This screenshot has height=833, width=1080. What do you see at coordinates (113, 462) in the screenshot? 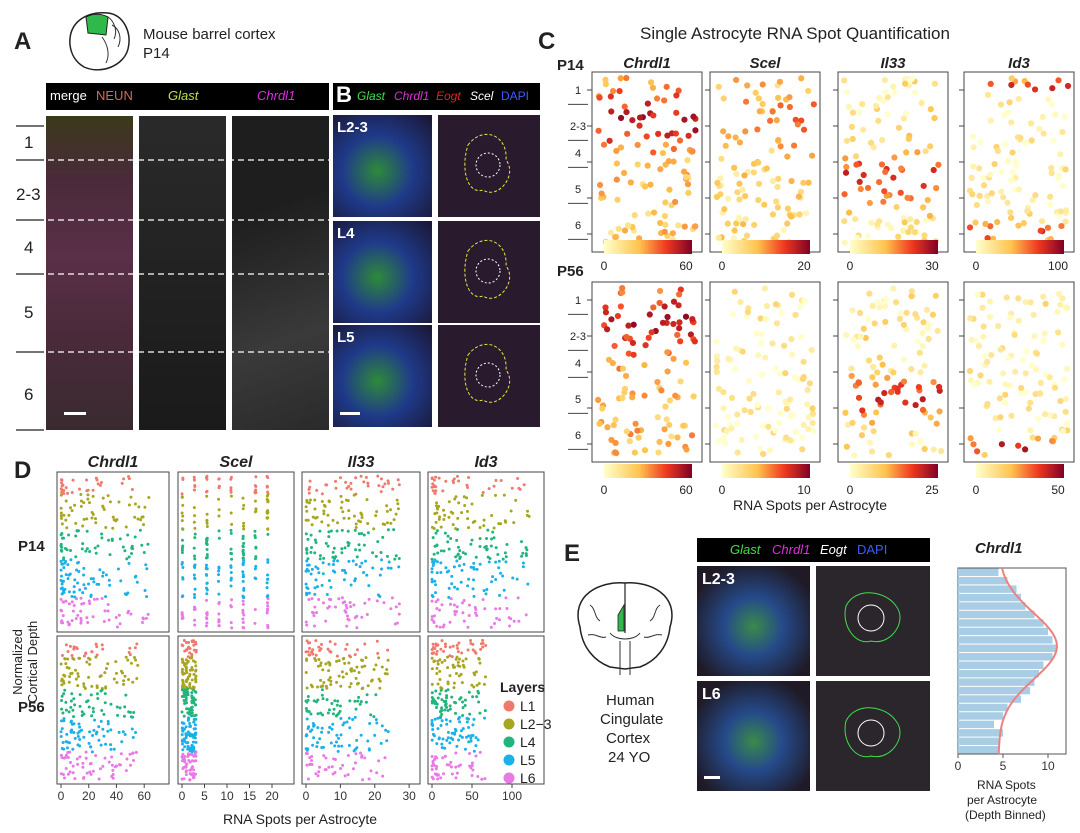
I see `panel-d-gene-label: Chrdl1` at bounding box center [113, 462].